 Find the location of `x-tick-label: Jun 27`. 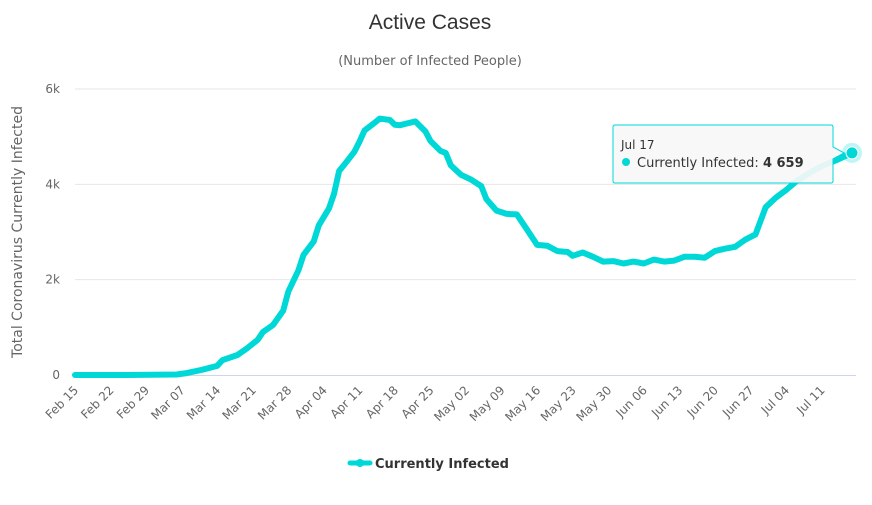

x-tick-label: Jun 27 is located at coordinates (737, 401).